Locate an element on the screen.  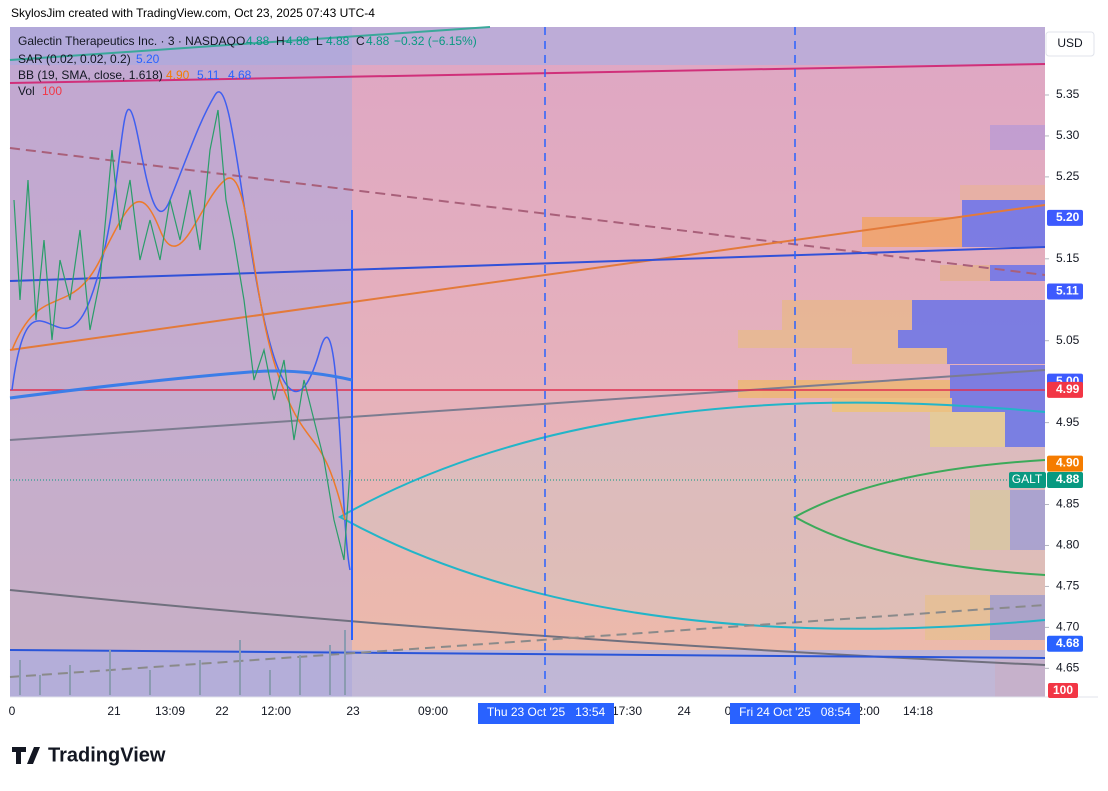
volume-badge-label: 100 is located at coordinates (1063, 690).